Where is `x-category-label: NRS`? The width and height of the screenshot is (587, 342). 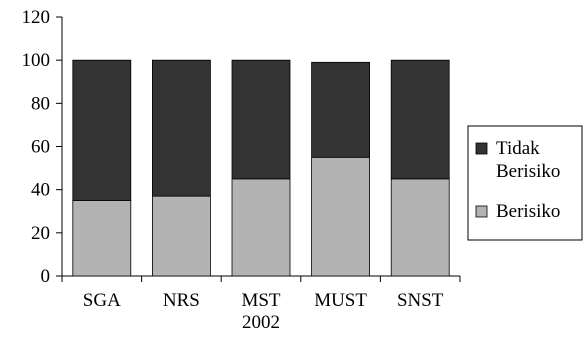 x-category-label: NRS is located at coordinates (181, 300).